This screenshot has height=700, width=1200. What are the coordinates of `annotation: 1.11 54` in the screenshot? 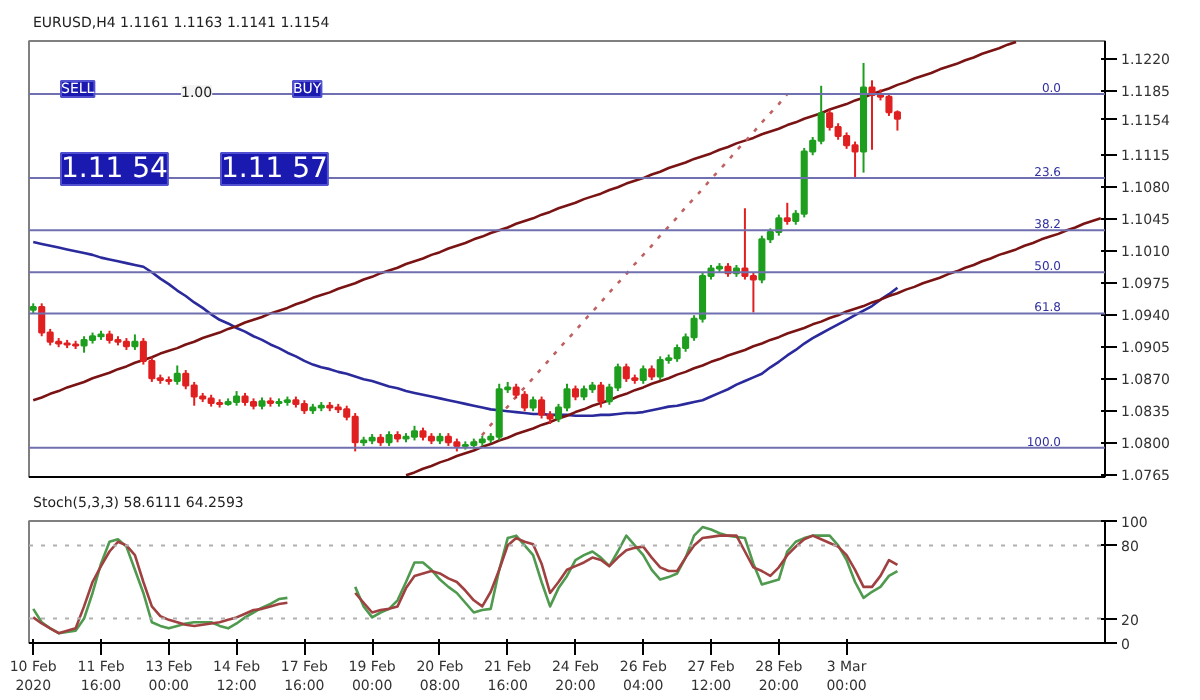 It's located at (115, 169).